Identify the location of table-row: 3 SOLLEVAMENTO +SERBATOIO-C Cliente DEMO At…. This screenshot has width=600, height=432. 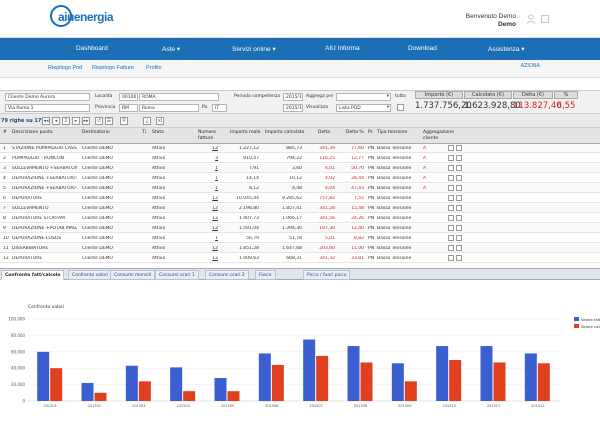
(300, 168).